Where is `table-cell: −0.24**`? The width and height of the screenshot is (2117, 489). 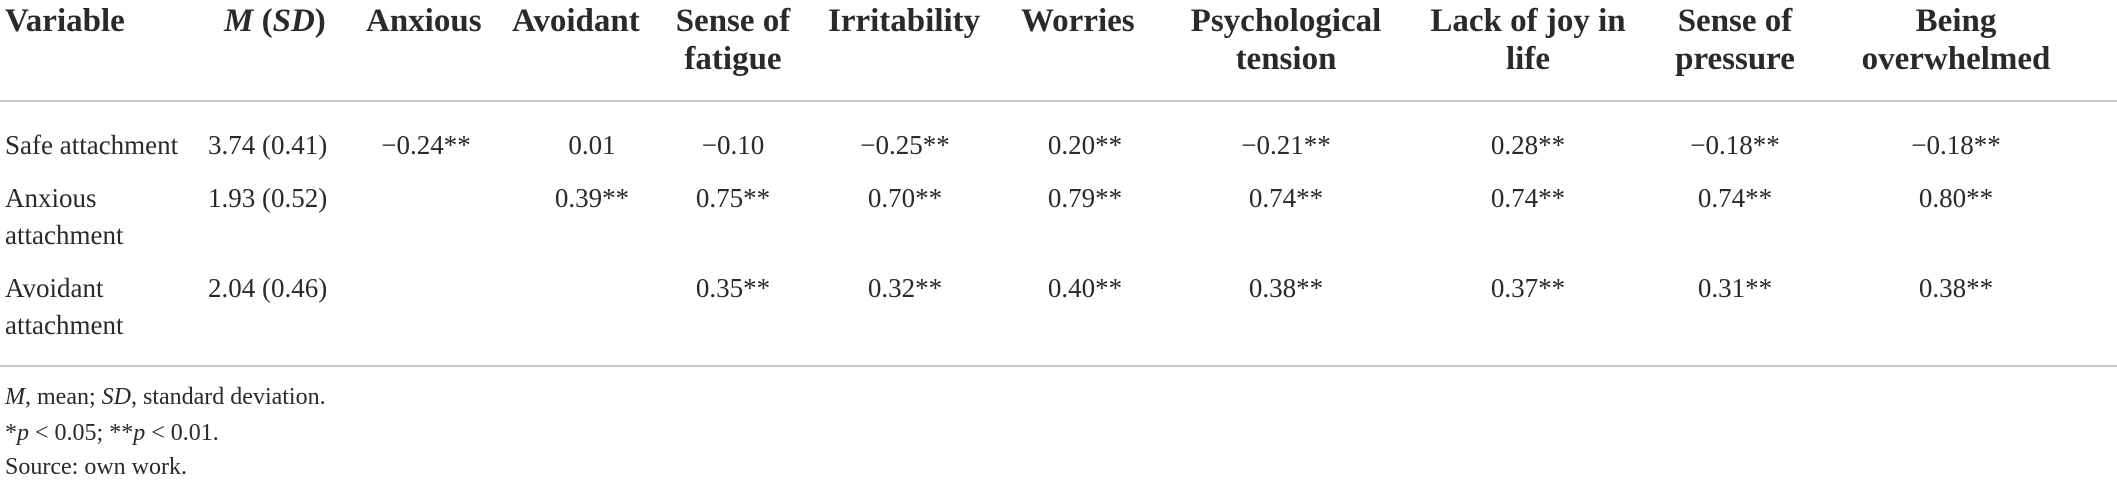
table-cell: −0.24** is located at coordinates (426, 145).